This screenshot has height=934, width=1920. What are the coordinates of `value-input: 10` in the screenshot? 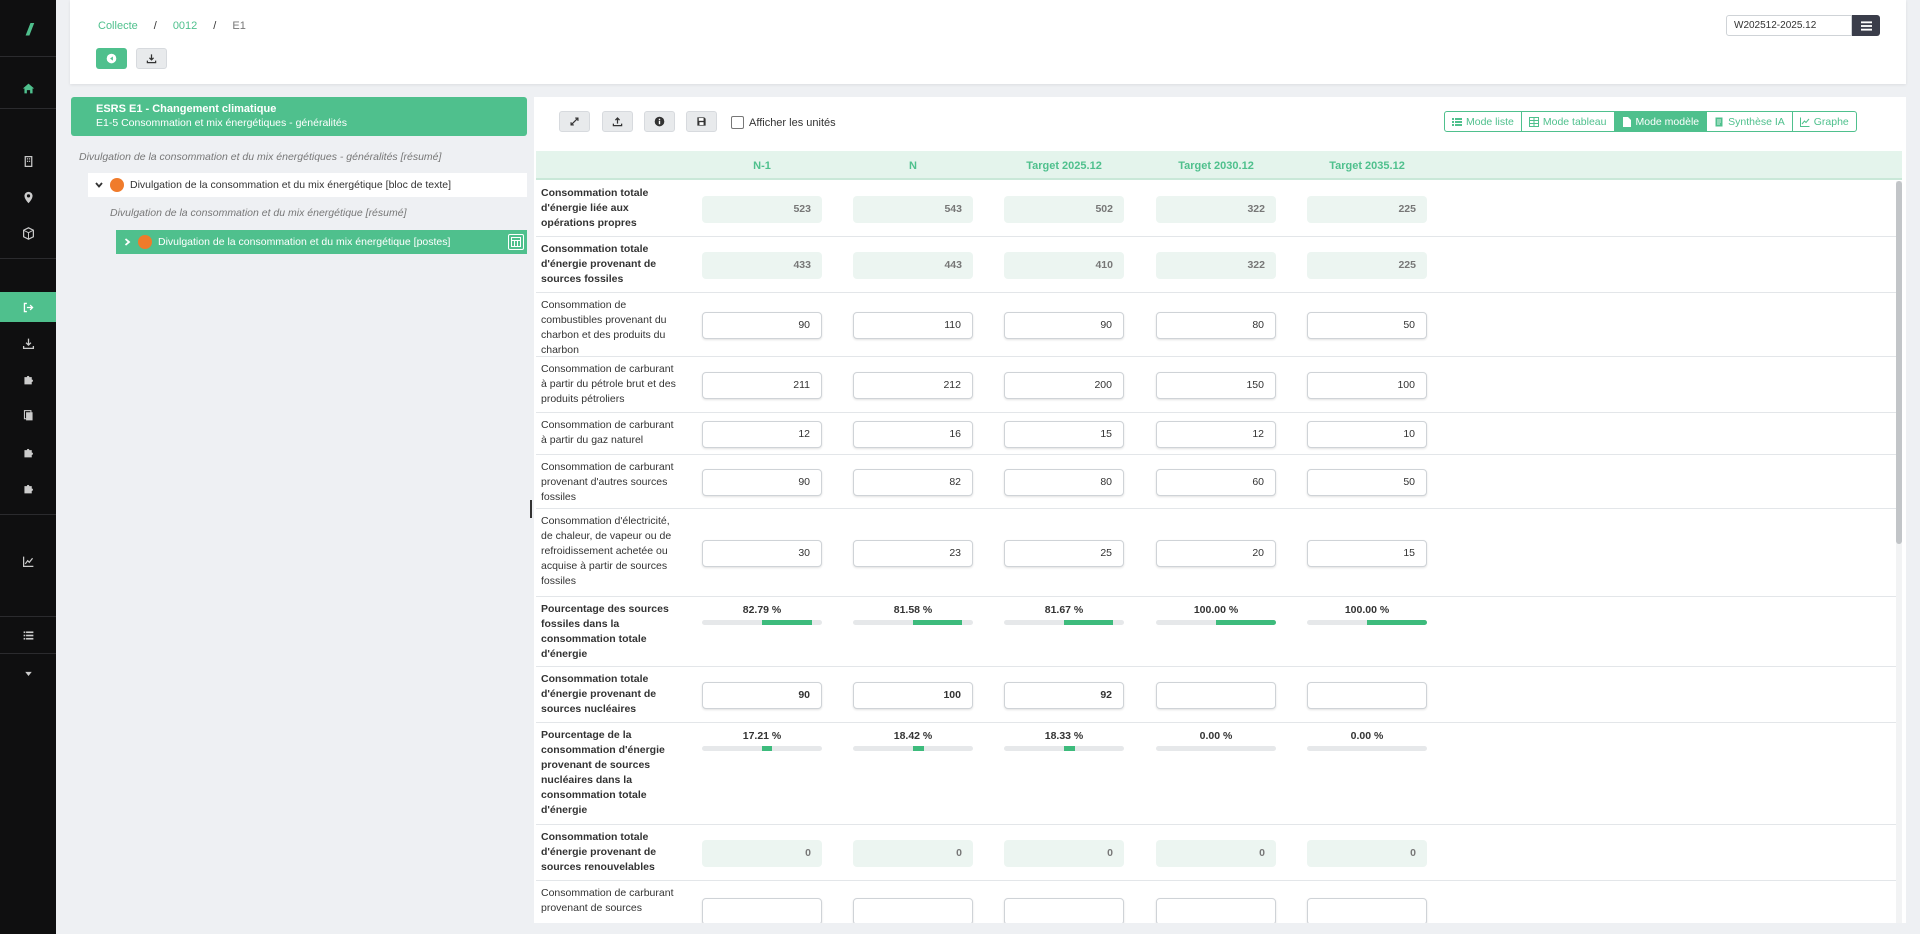 It's located at (1367, 434).